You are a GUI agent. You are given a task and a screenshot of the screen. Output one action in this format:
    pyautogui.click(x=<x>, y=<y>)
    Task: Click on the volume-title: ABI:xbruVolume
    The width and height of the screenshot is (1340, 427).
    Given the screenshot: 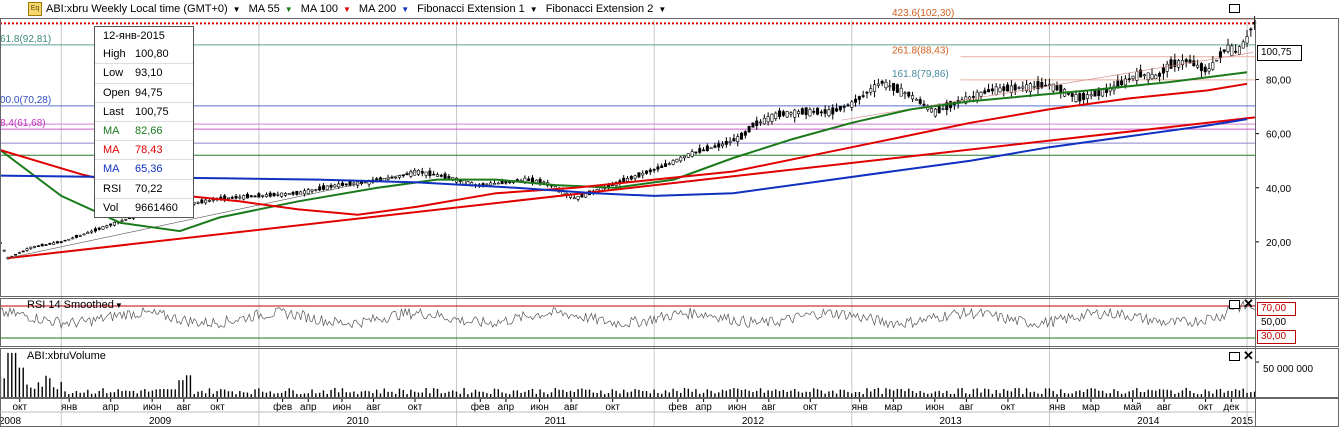 What is the action you would take?
    pyautogui.click(x=66, y=356)
    